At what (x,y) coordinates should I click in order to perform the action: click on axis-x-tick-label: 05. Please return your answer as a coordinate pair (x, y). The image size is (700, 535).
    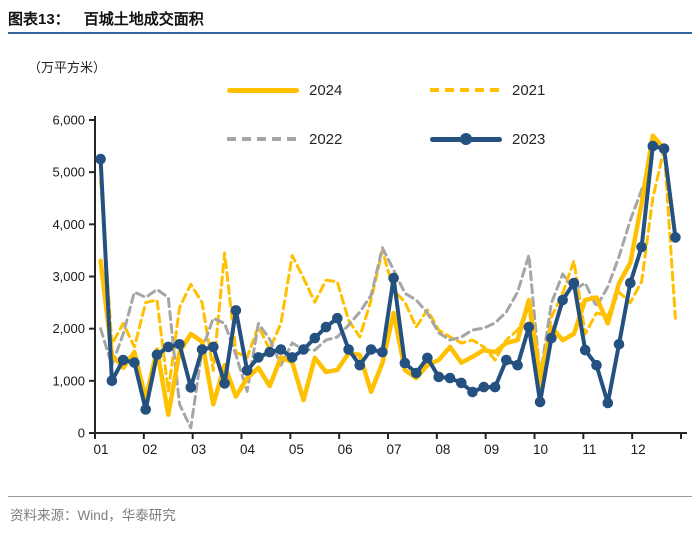
    Looking at the image, I should click on (296, 449).